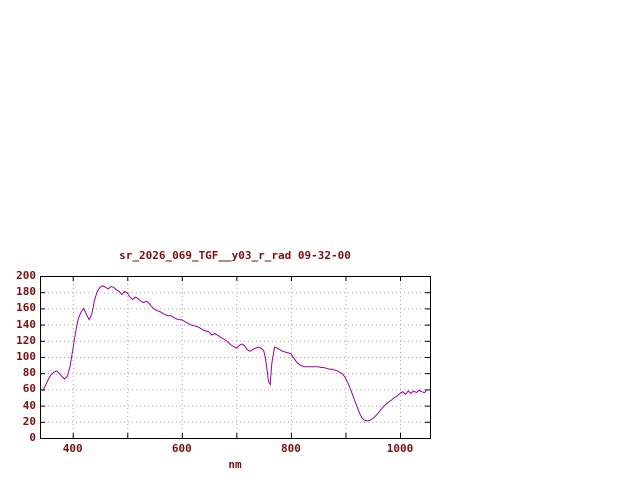 This screenshot has height=480, width=640. Describe the element at coordinates (26, 356) in the screenshot. I see `y-tick-label: 100` at that location.